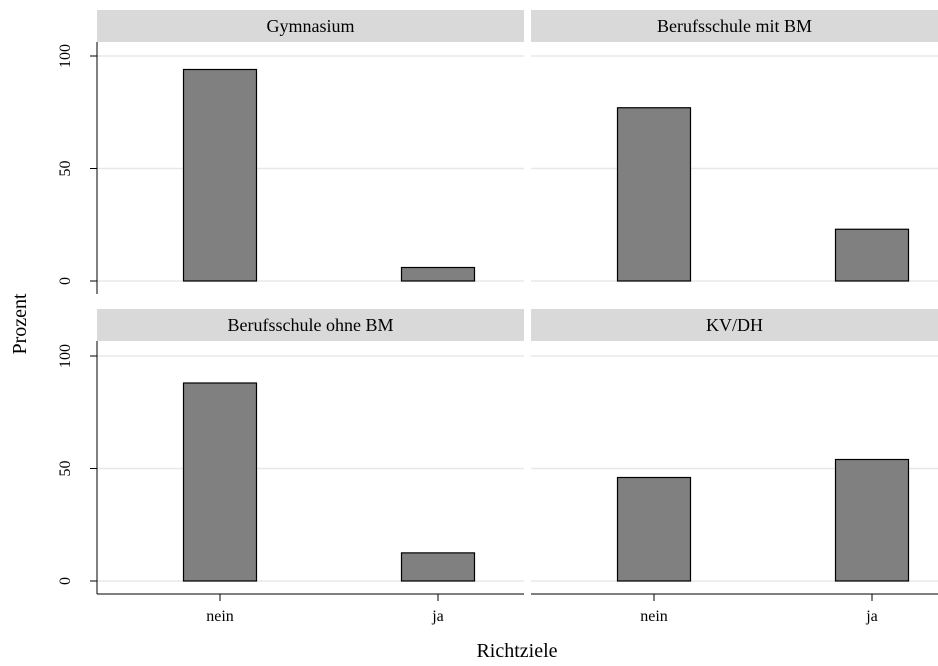 This screenshot has width=938, height=666. I want to click on panel-title: KV/DH, so click(734, 325).